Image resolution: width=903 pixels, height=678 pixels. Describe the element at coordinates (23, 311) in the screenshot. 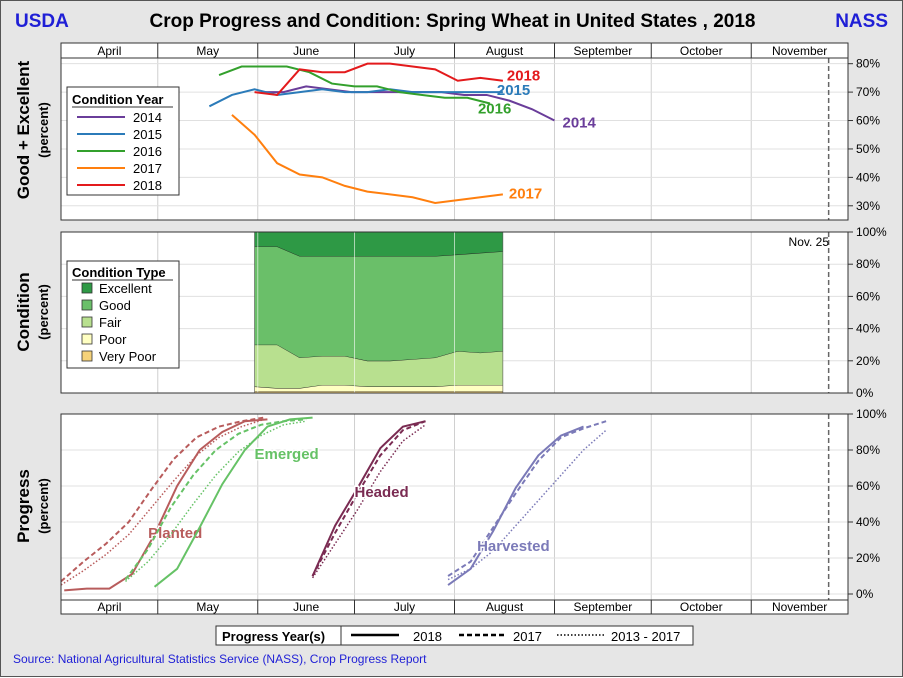

I see `cond-ylabel: Condition` at that location.